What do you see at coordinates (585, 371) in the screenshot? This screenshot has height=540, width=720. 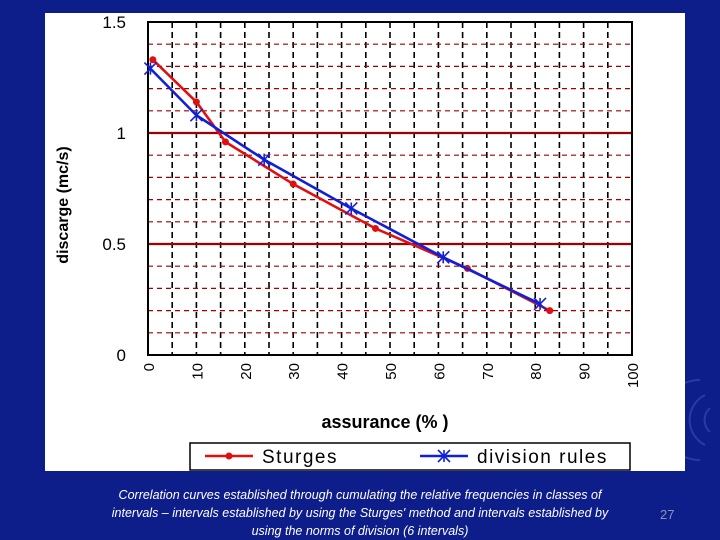 I see `x-tick-label: 90` at bounding box center [585, 371].